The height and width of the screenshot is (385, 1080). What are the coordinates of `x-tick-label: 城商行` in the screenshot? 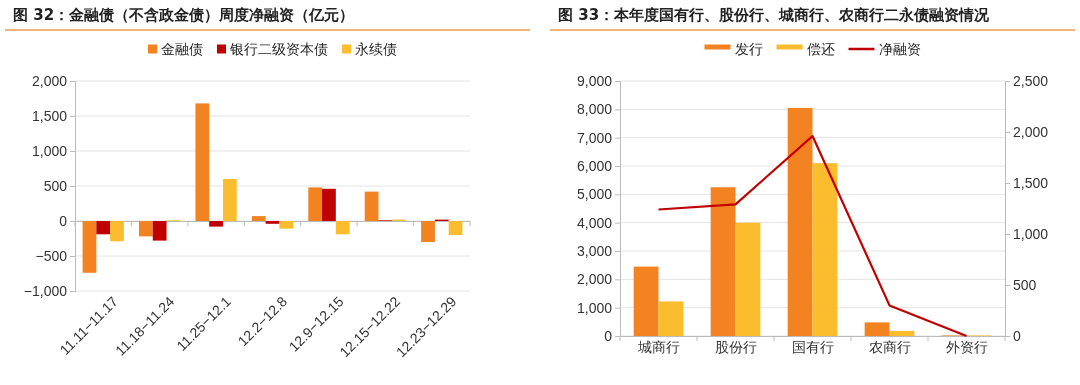 It's located at (658, 346).